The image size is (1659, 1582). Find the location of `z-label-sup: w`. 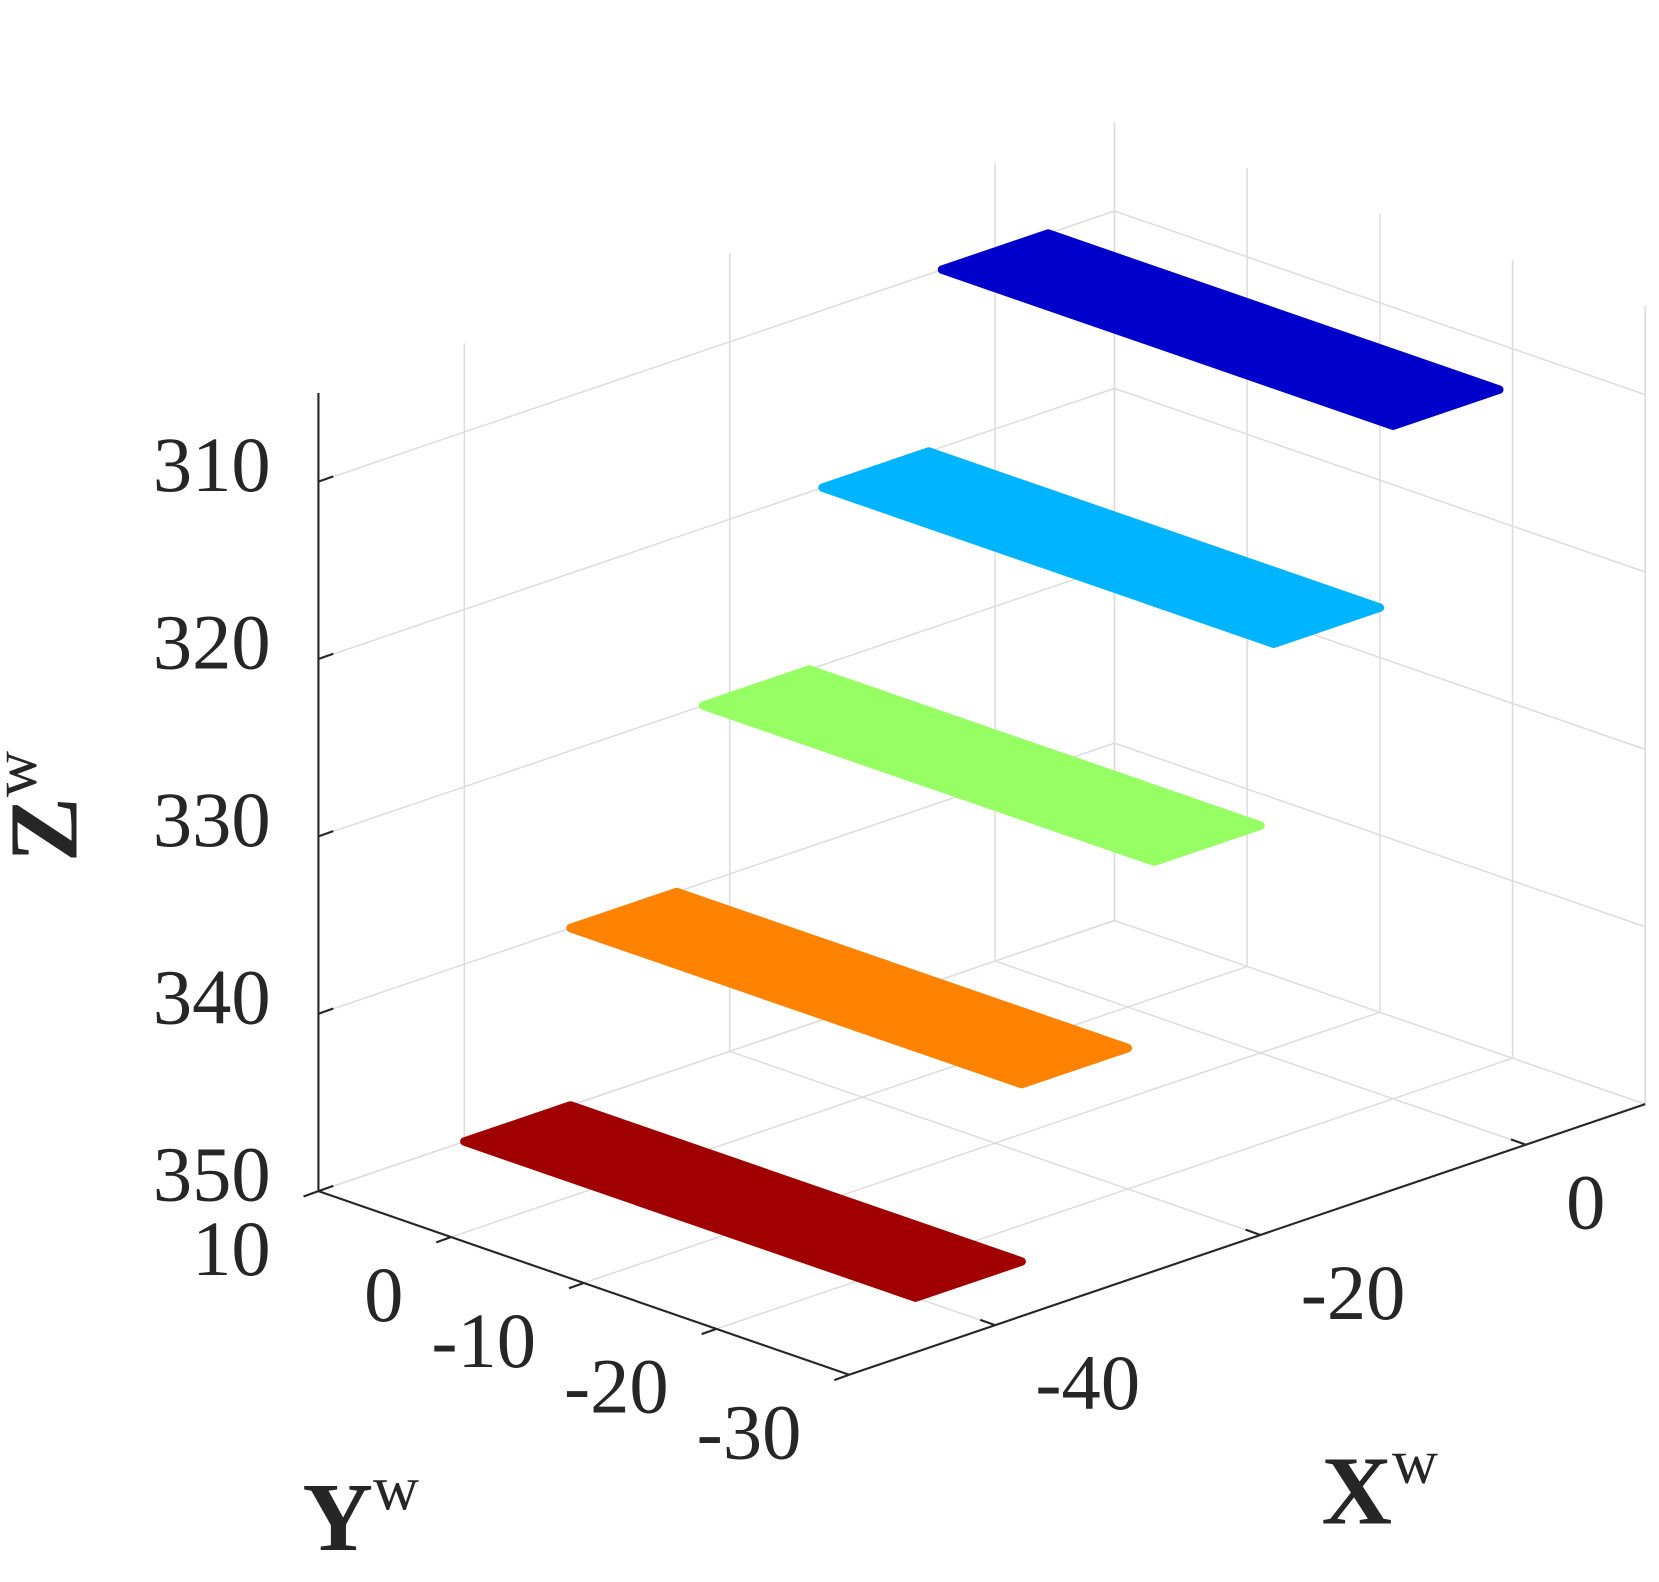

z-label-sup: w is located at coordinates (25, 774).